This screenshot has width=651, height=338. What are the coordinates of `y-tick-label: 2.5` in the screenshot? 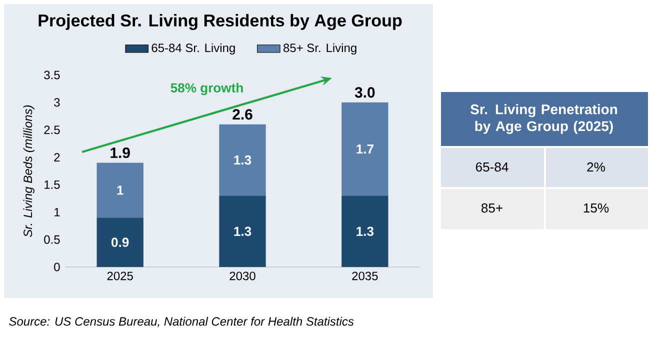 It's located at (52, 130).